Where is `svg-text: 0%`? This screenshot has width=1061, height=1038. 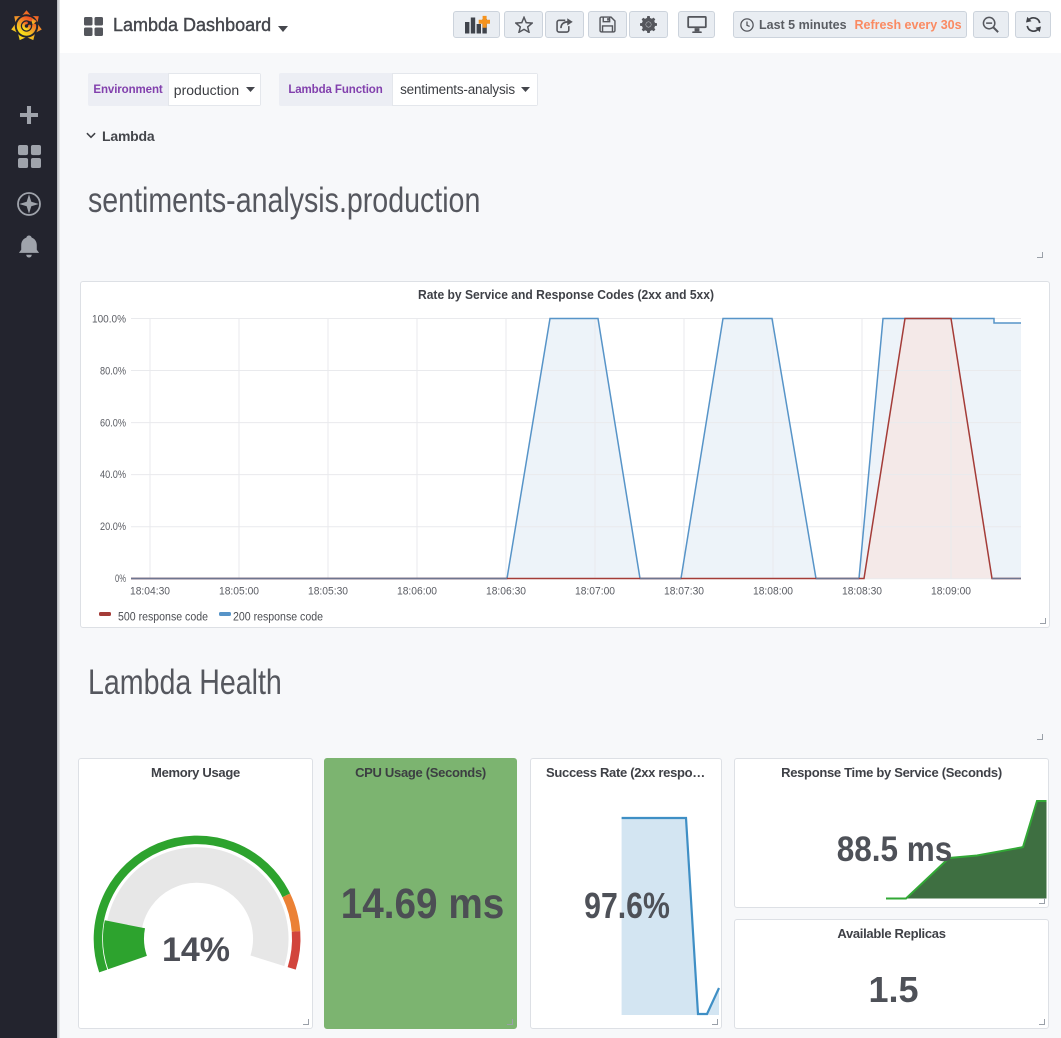 svg-text: 0% is located at coordinates (120, 579).